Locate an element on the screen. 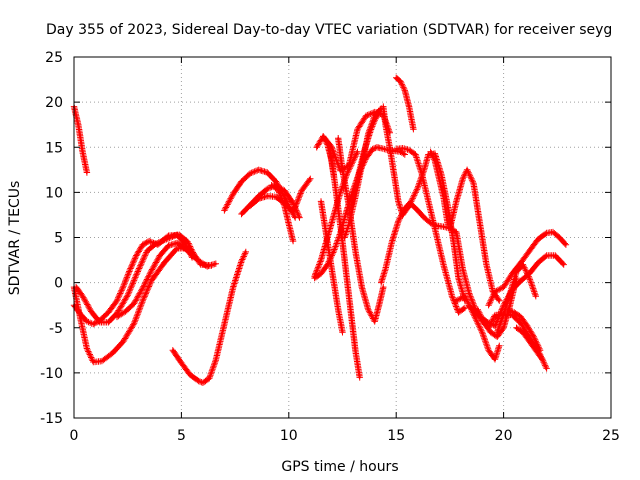  y-tick-label: -10 is located at coordinates (51, 374).